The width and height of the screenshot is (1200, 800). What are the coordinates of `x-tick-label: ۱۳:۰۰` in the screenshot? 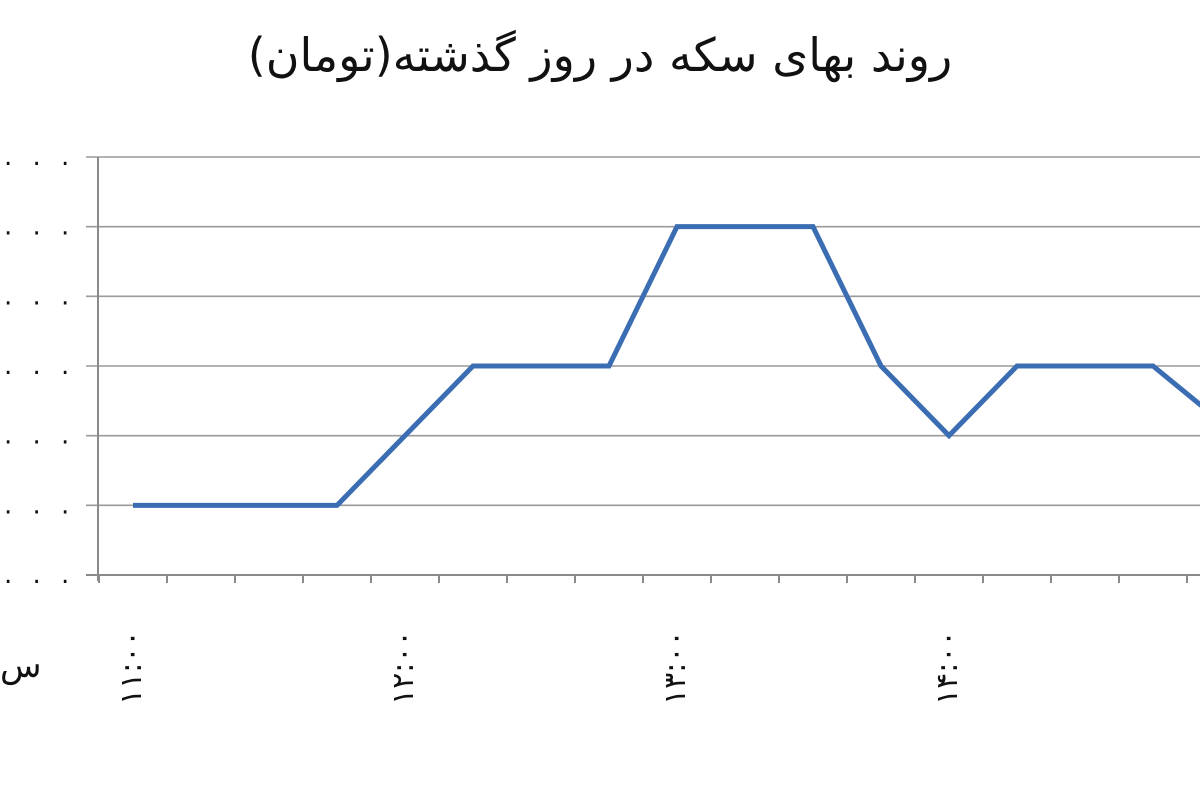 It's located at (675, 667).